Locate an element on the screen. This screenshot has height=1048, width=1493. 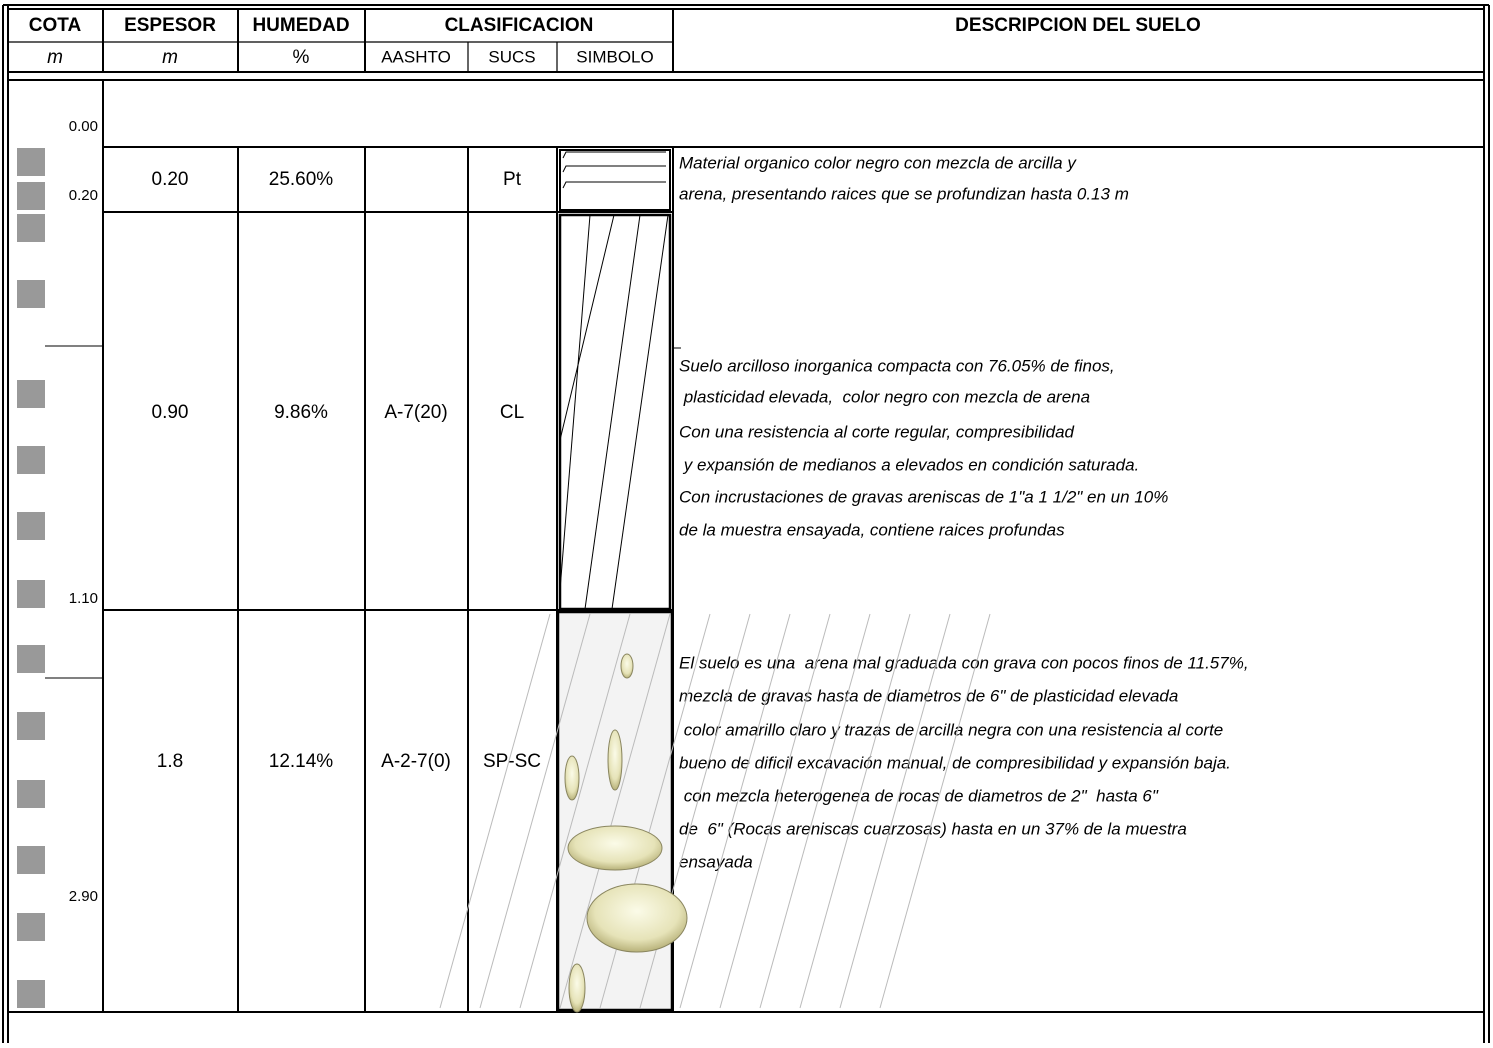
cota-label: 0.20 is located at coordinates (83, 195).